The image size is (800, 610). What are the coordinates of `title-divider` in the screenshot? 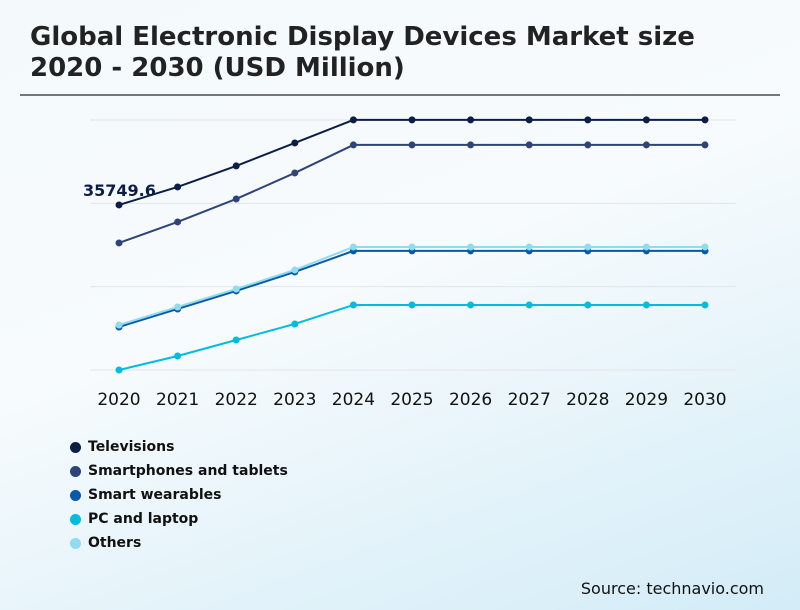 It's located at (400, 95).